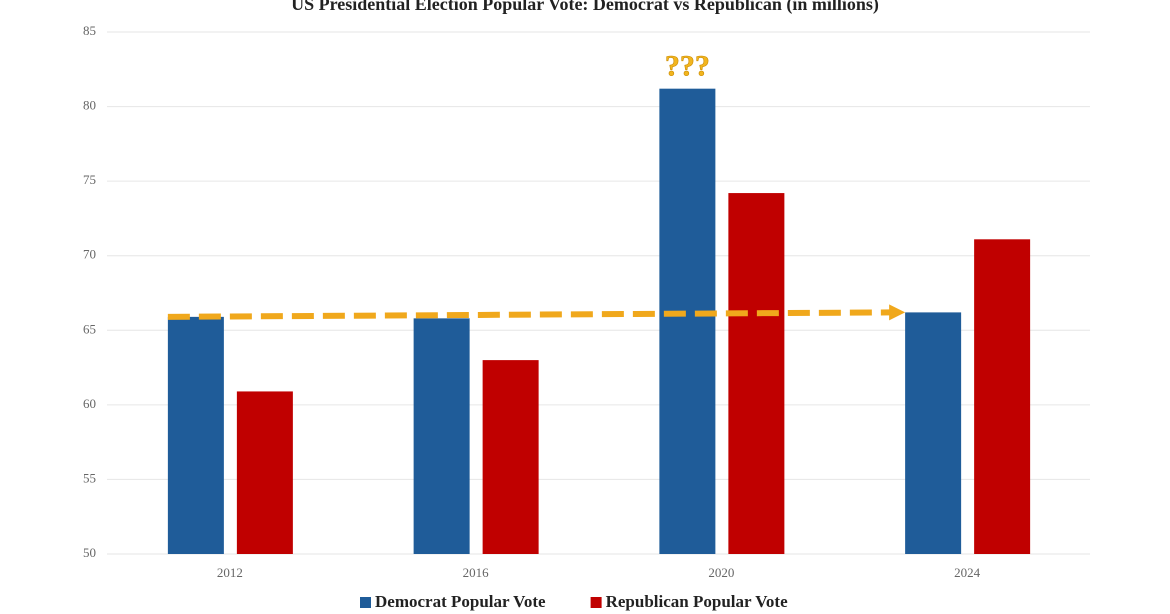  What do you see at coordinates (230, 572) in the screenshot?
I see `x-tick-label: 2012` at bounding box center [230, 572].